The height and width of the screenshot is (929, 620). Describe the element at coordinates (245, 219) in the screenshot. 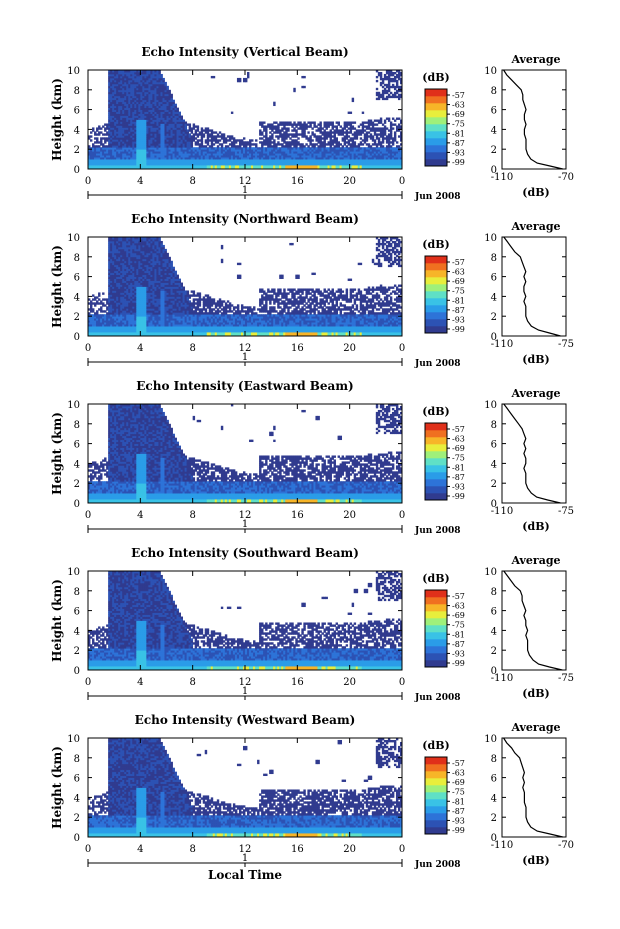

I see `panel-title: Echo Intensity (Northward Beam)` at that location.